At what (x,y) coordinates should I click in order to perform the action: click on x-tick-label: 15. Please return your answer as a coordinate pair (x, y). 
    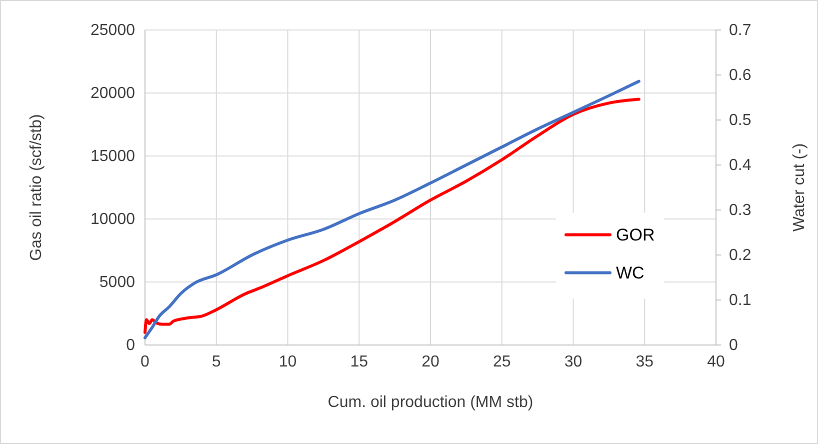
    Looking at the image, I should click on (359, 361).